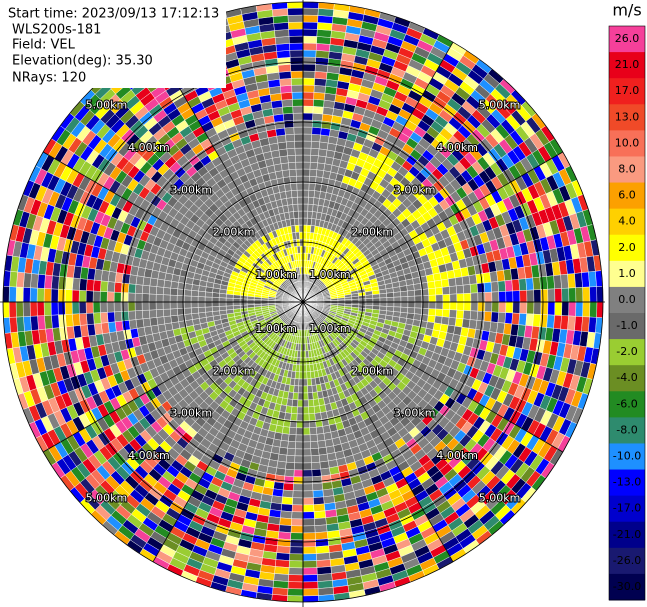  I want to click on info-box, so click(113, 44).